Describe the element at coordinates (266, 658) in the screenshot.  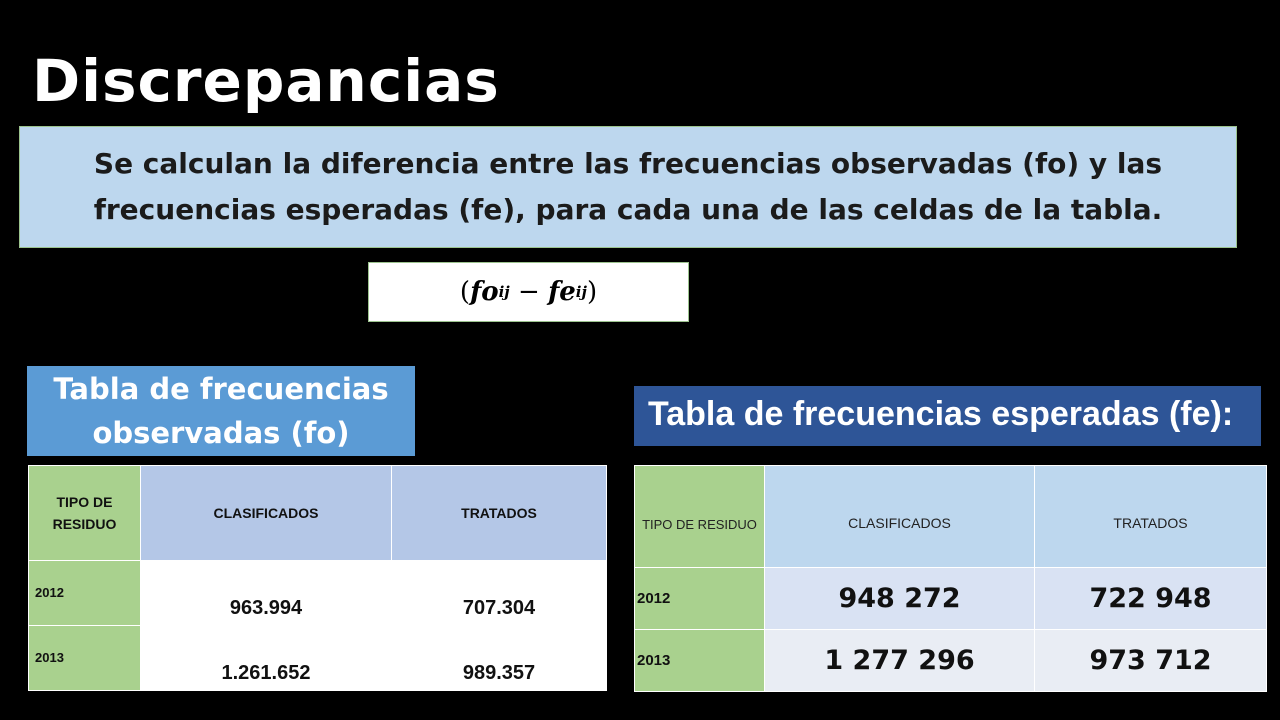
I see `cell-clasificados: 1.261.652` at that location.